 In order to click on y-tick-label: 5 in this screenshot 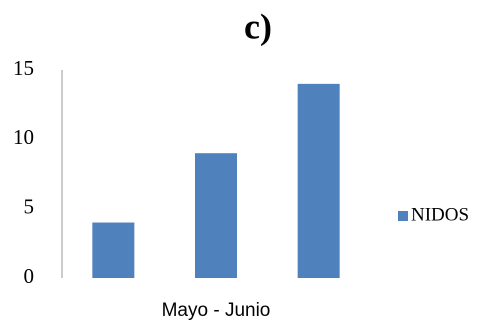, I will do `click(29, 206)`.